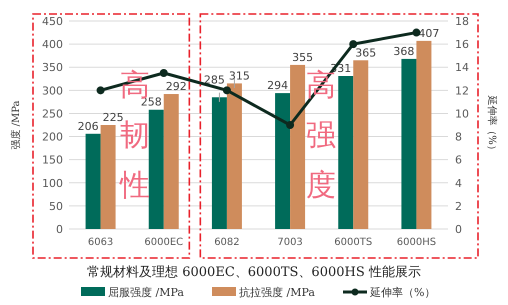 This screenshot has width=508, height=305. I want to click on y2-tick-label: 0, so click(458, 229).